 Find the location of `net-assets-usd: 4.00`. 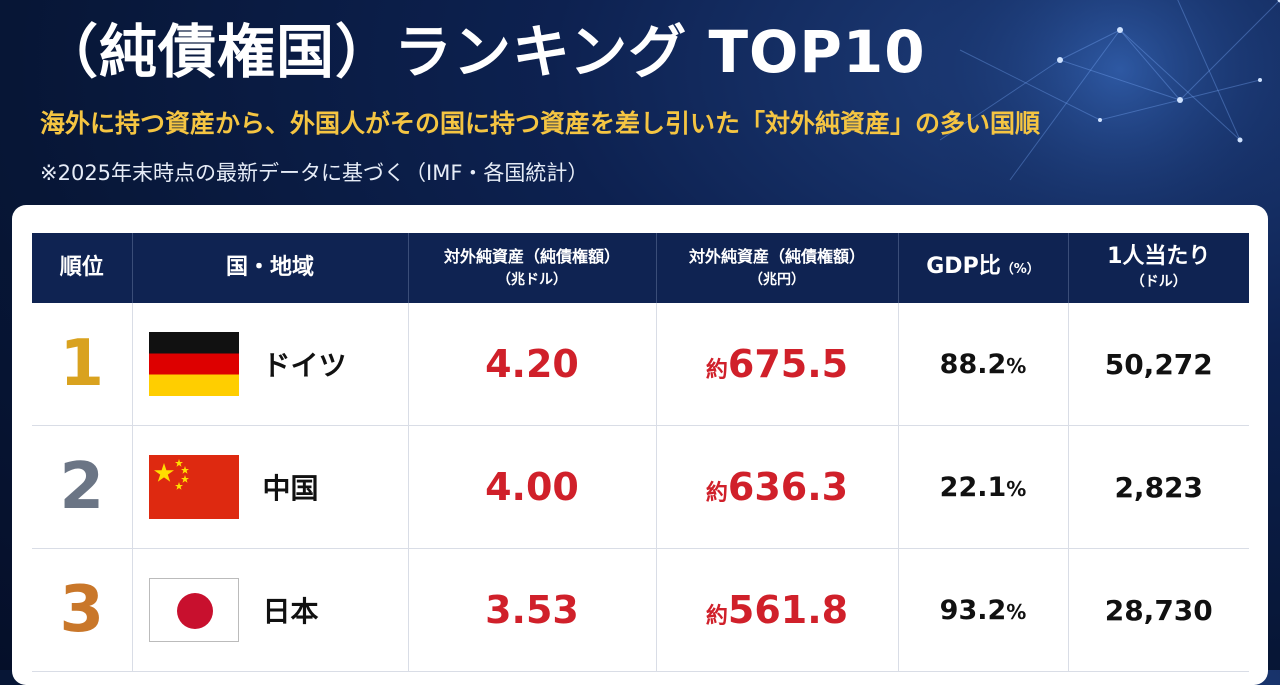

net-assets-usd: 4.00 is located at coordinates (532, 487).